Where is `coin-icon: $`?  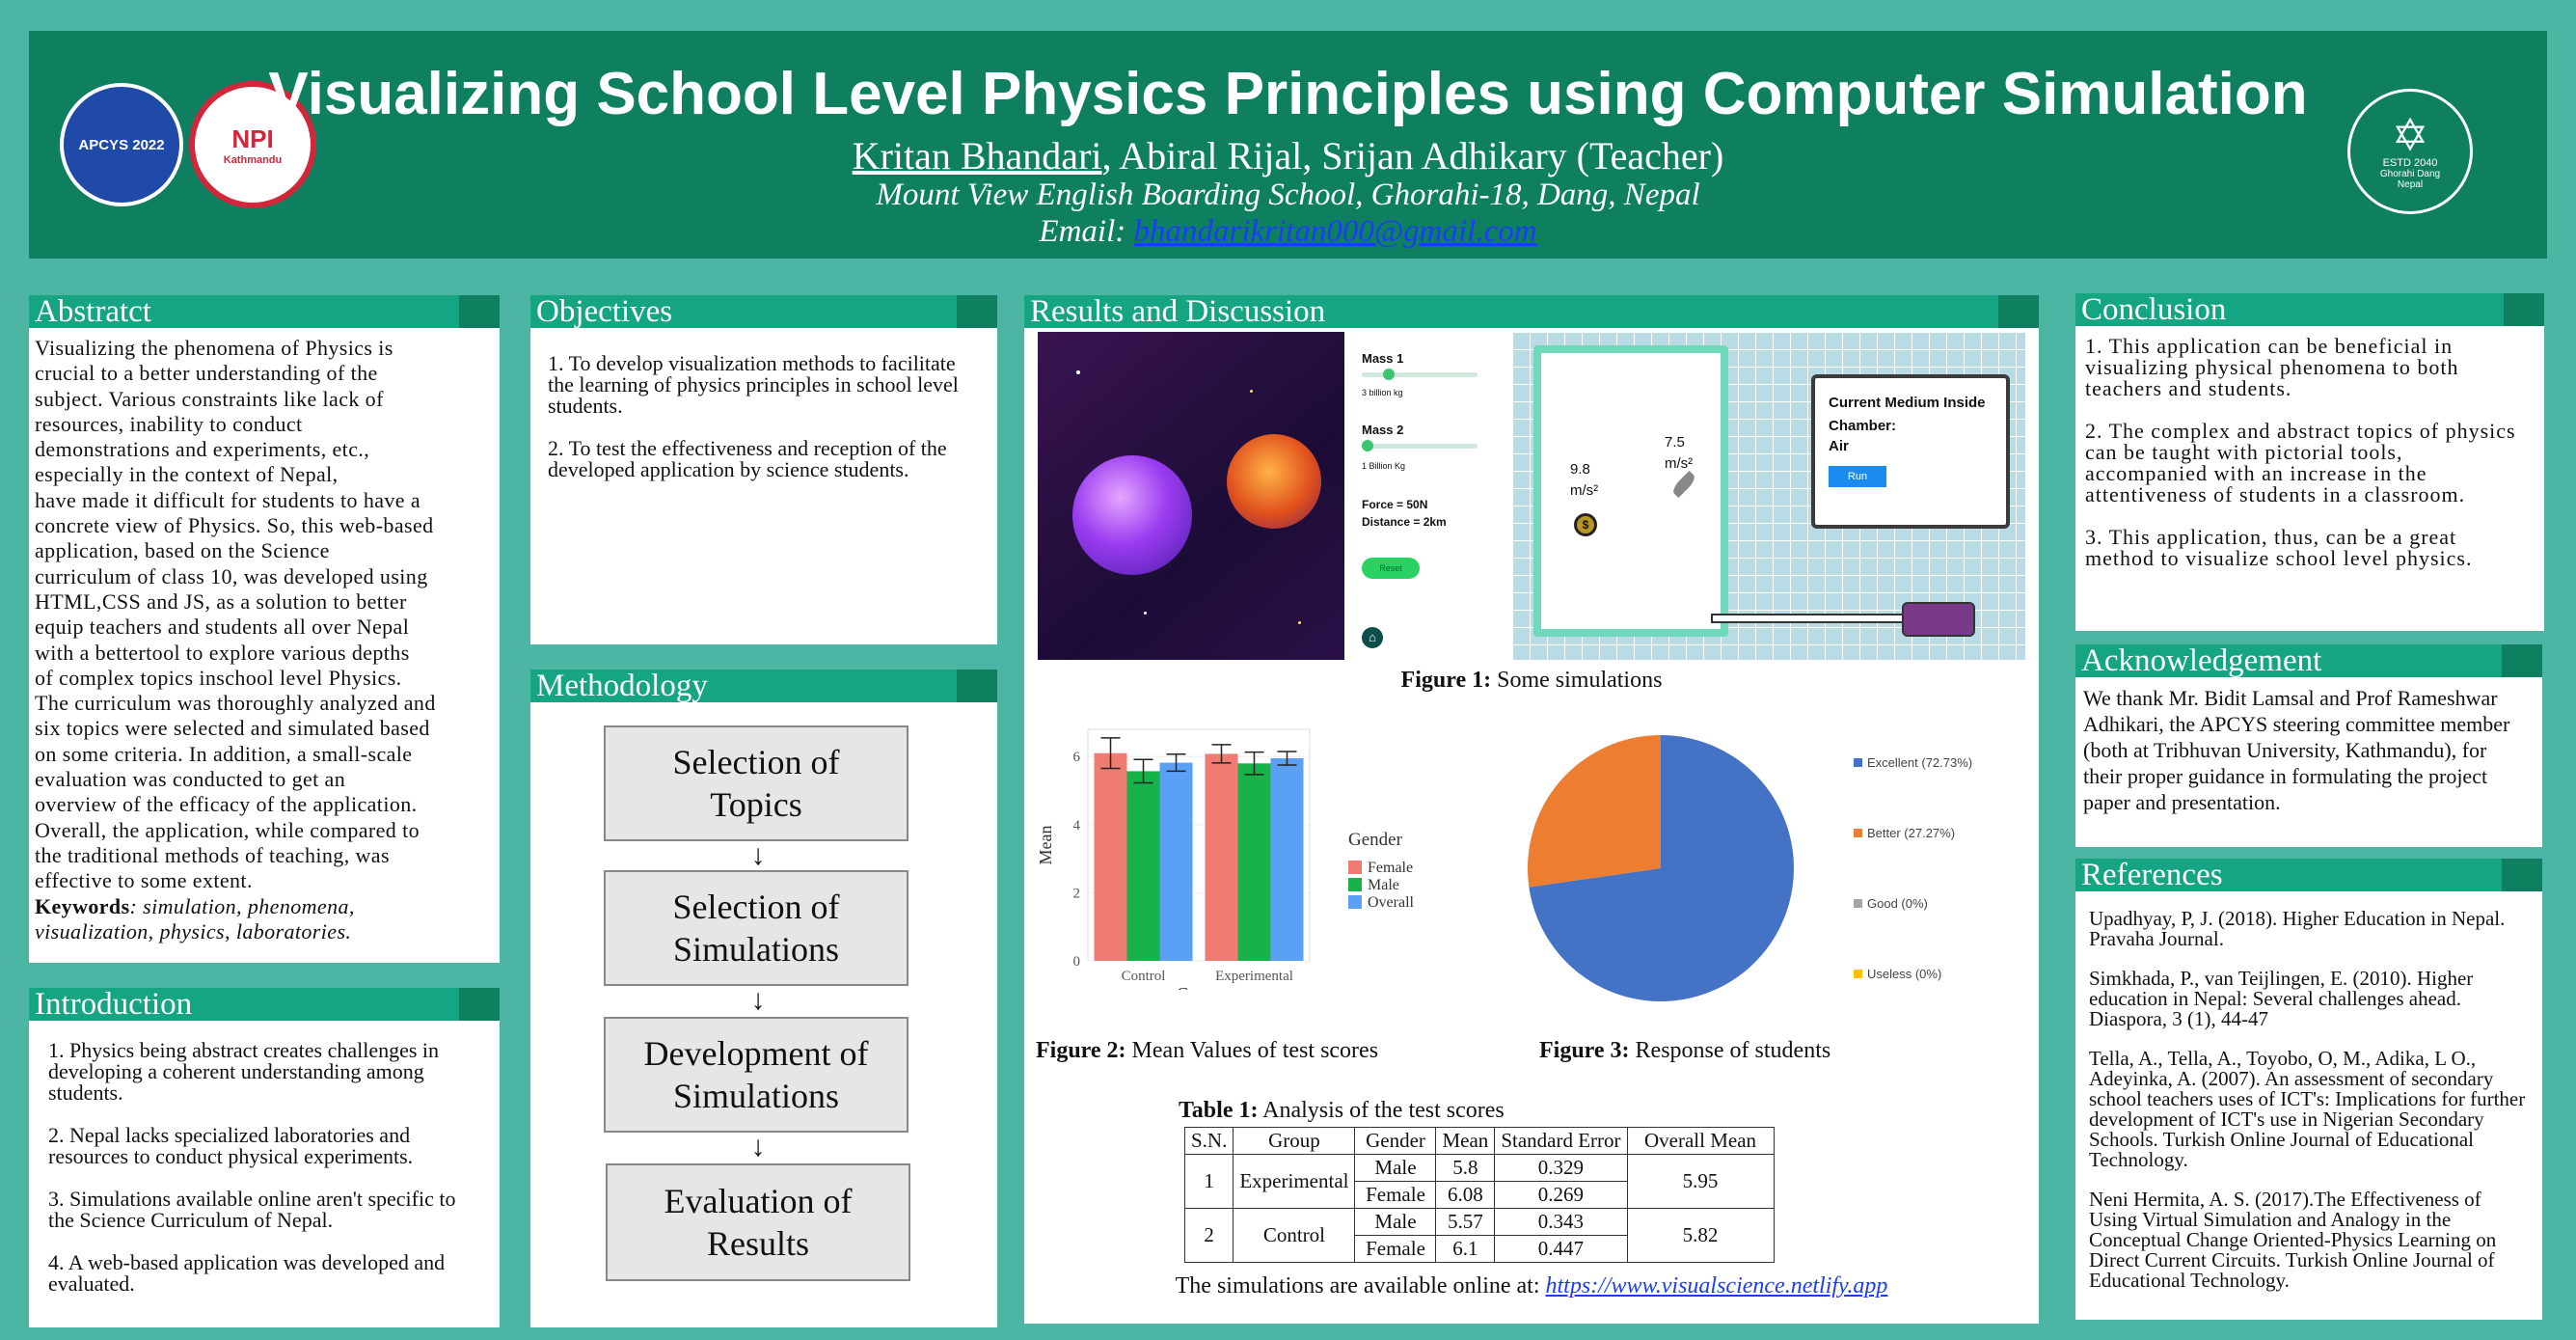 coin-icon: $ is located at coordinates (1585, 525).